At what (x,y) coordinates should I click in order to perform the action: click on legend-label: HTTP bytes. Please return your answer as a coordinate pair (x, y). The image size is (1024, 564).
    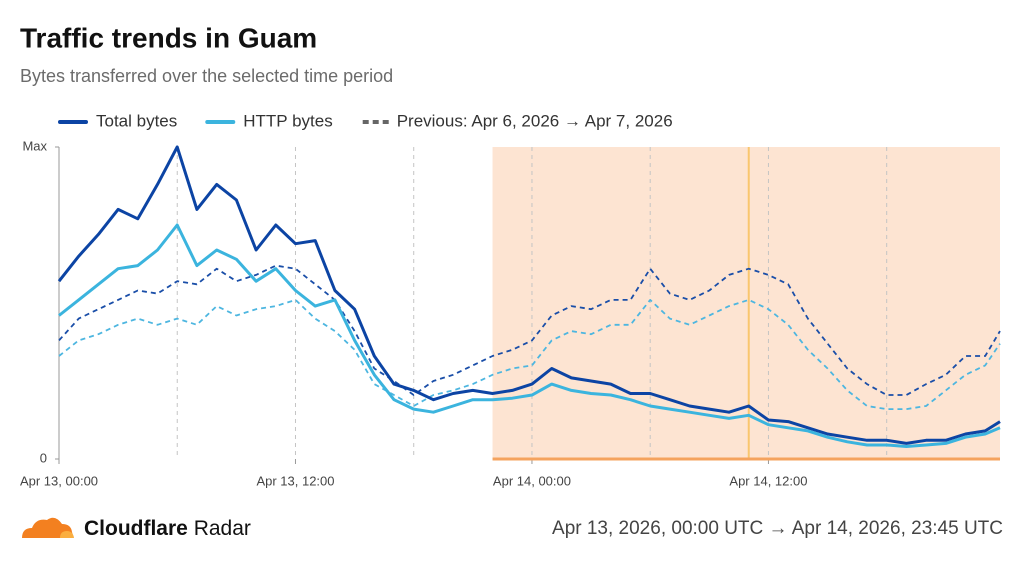
    Looking at the image, I should click on (287, 120).